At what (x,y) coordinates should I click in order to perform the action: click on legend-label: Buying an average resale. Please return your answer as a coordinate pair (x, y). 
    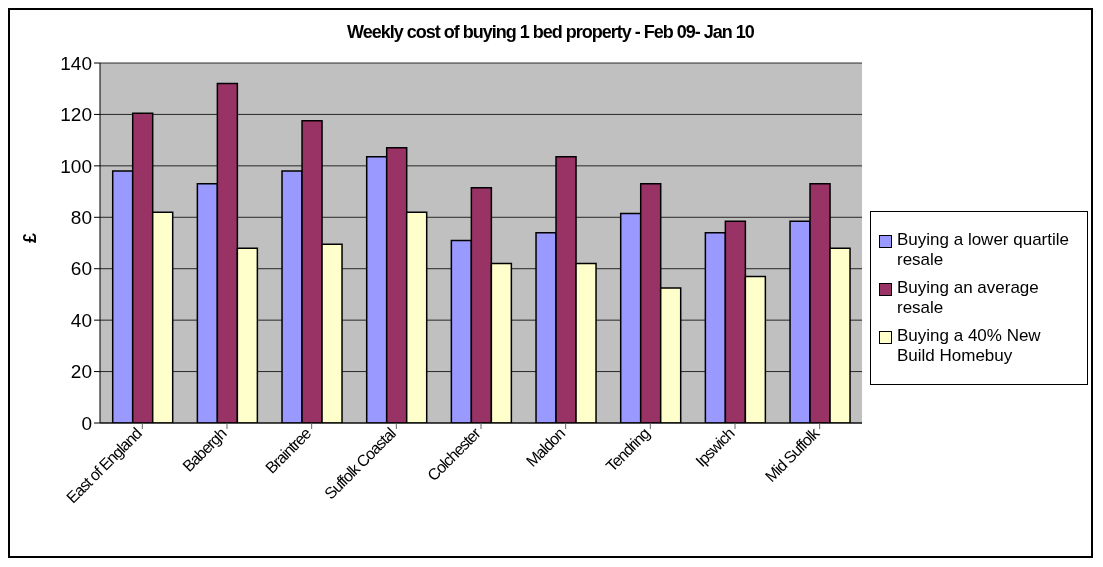
    Looking at the image, I should click on (968, 298).